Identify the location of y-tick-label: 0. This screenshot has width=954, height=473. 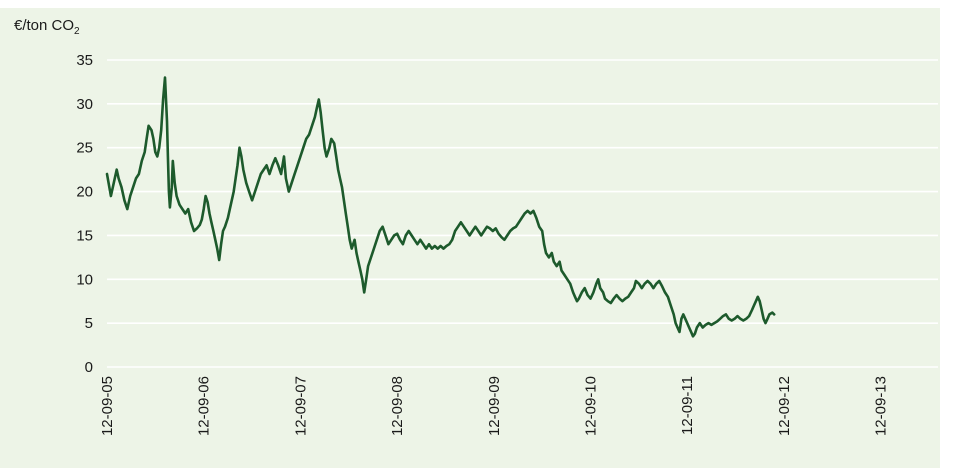
(89, 367).